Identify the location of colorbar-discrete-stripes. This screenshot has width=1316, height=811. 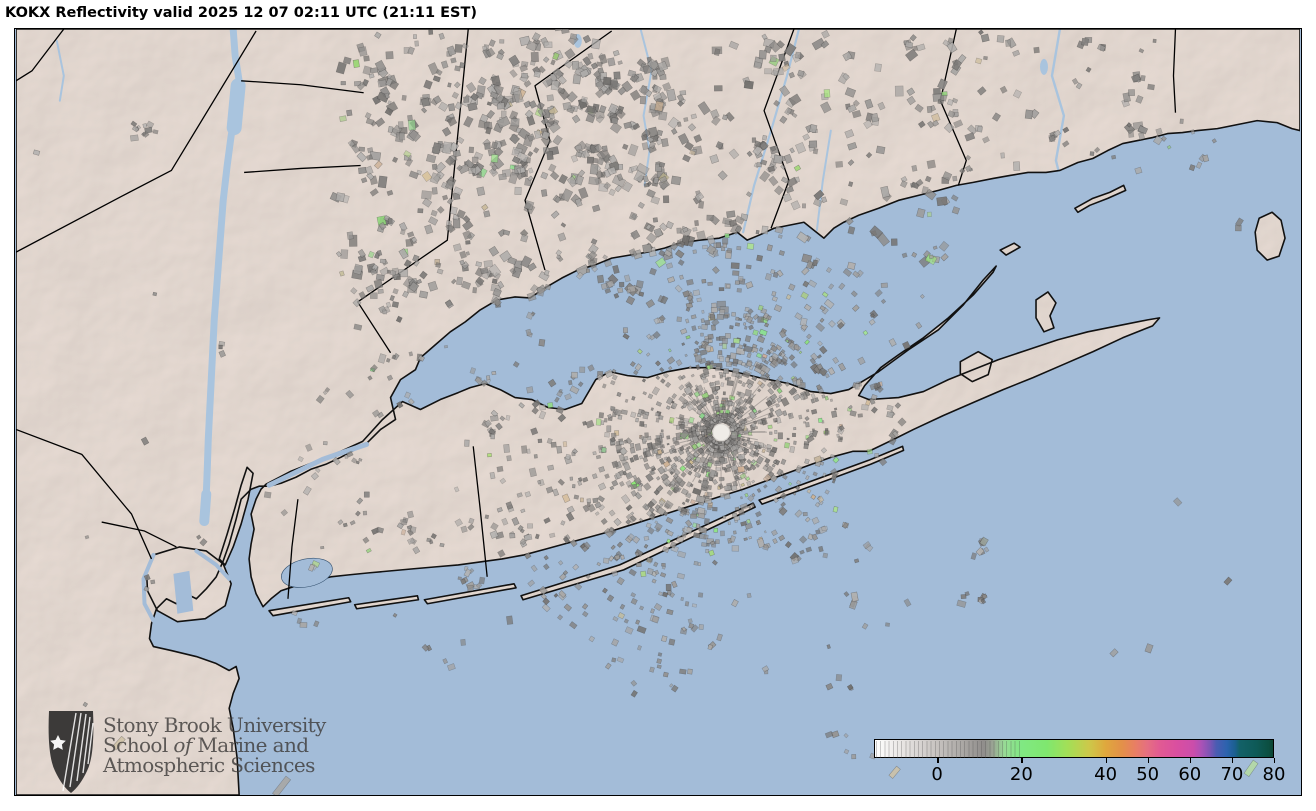
(949, 749).